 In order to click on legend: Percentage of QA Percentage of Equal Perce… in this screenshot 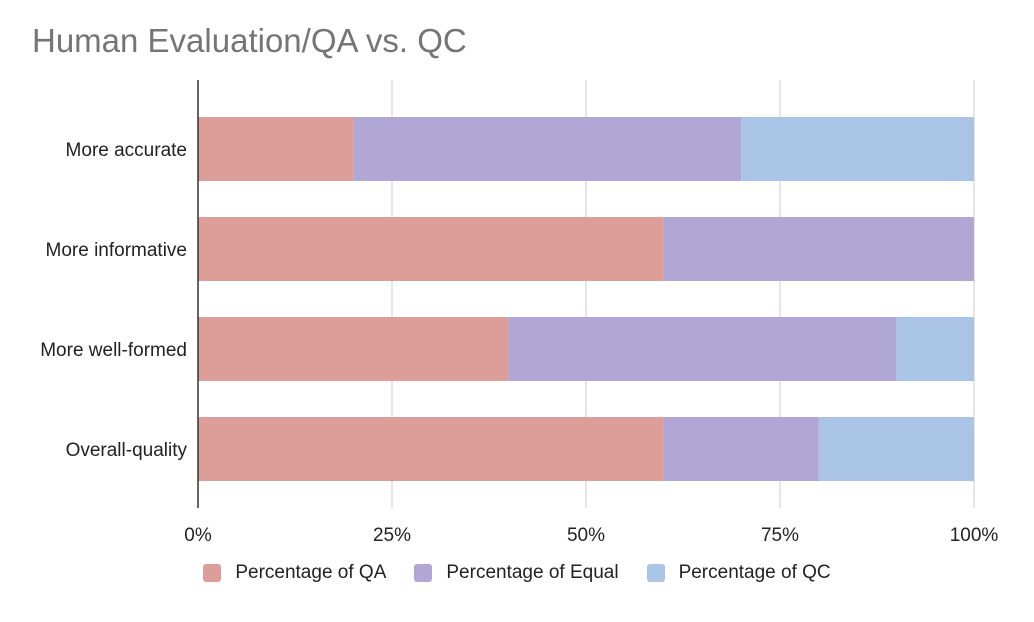, I will do `click(517, 573)`.